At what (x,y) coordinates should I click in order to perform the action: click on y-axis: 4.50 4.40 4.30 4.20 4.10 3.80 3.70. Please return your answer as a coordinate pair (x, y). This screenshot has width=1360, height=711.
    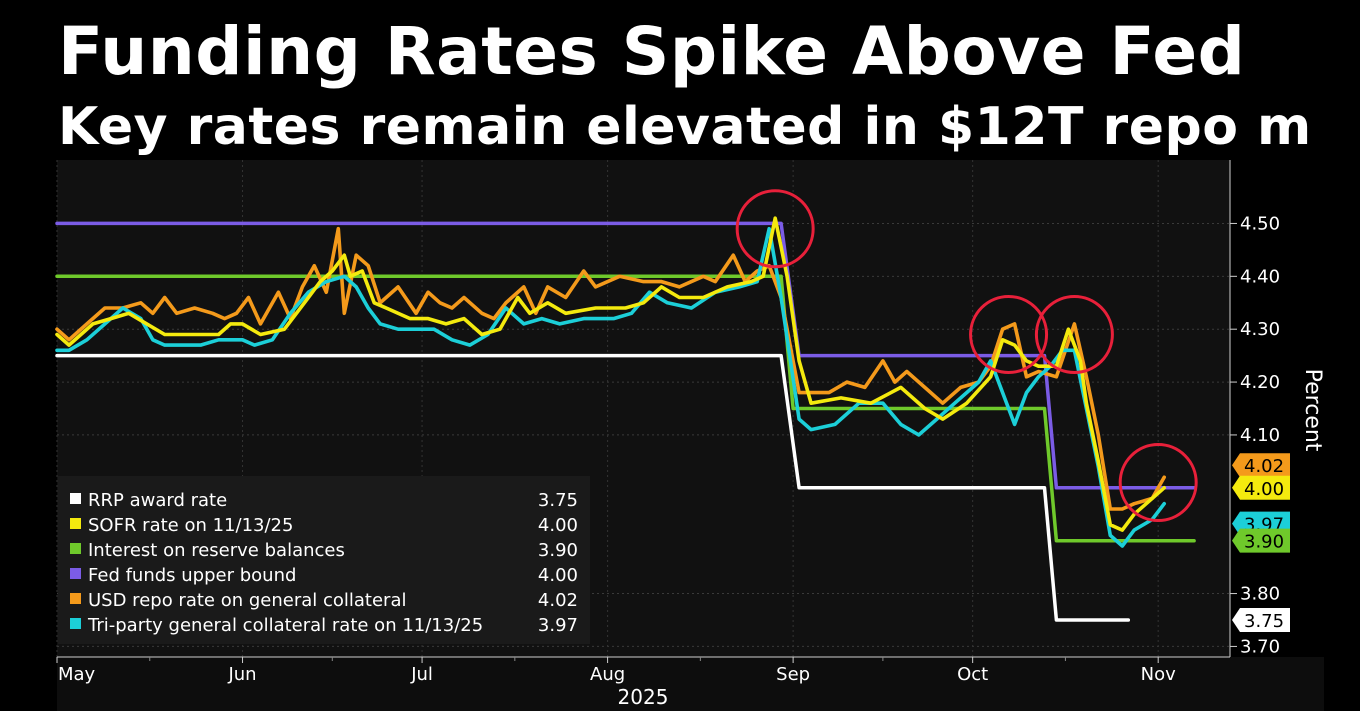
    Looking at the image, I should click on (1254, 408).